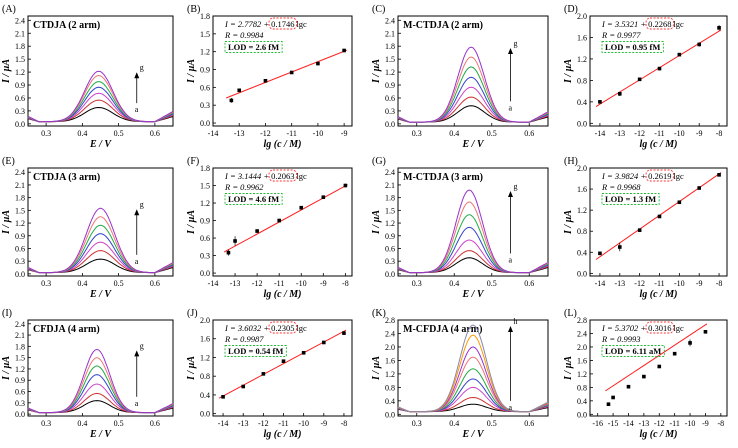  What do you see at coordinates (137, 75) in the screenshot?
I see `arrow-head` at bounding box center [137, 75].